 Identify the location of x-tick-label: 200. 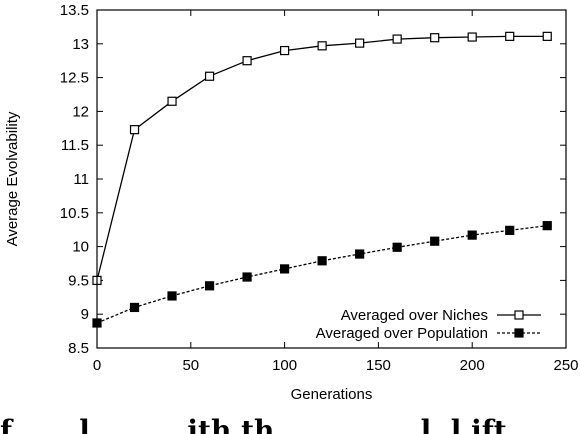
(472, 365).